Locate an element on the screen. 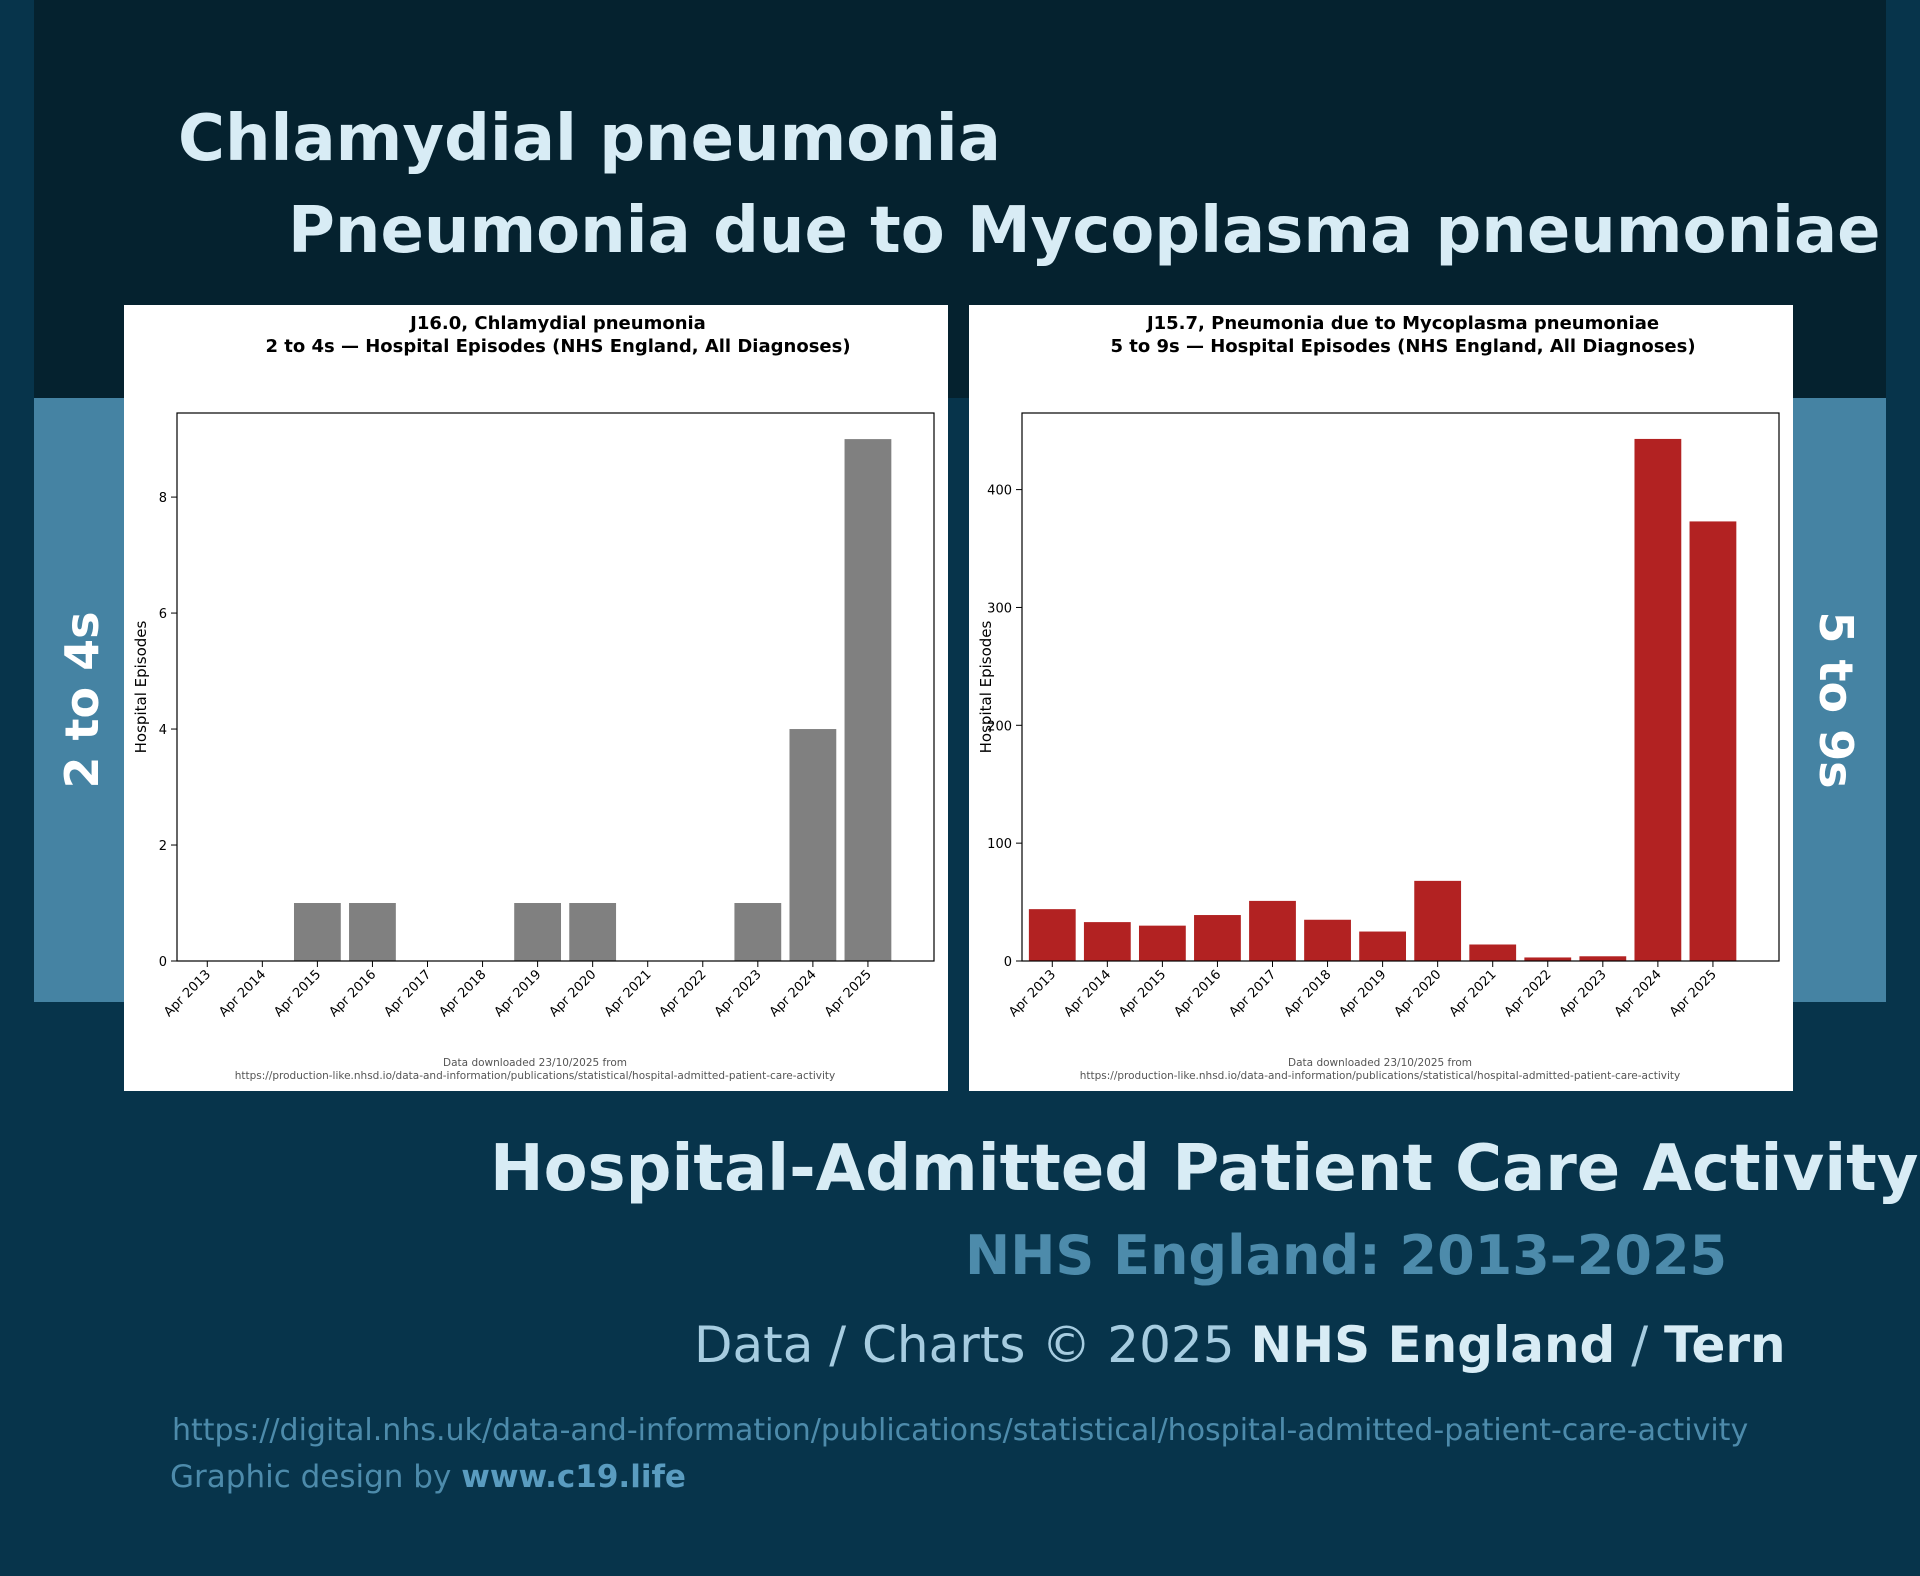 The image size is (1920, 1576). bar-apr-2021 is located at coordinates (1493, 952).